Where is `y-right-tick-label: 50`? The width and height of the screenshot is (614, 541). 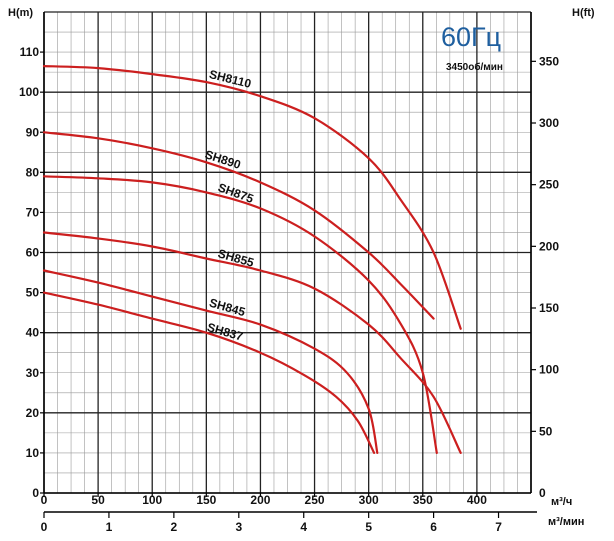 y-right-tick-label: 50 is located at coordinates (546, 431).